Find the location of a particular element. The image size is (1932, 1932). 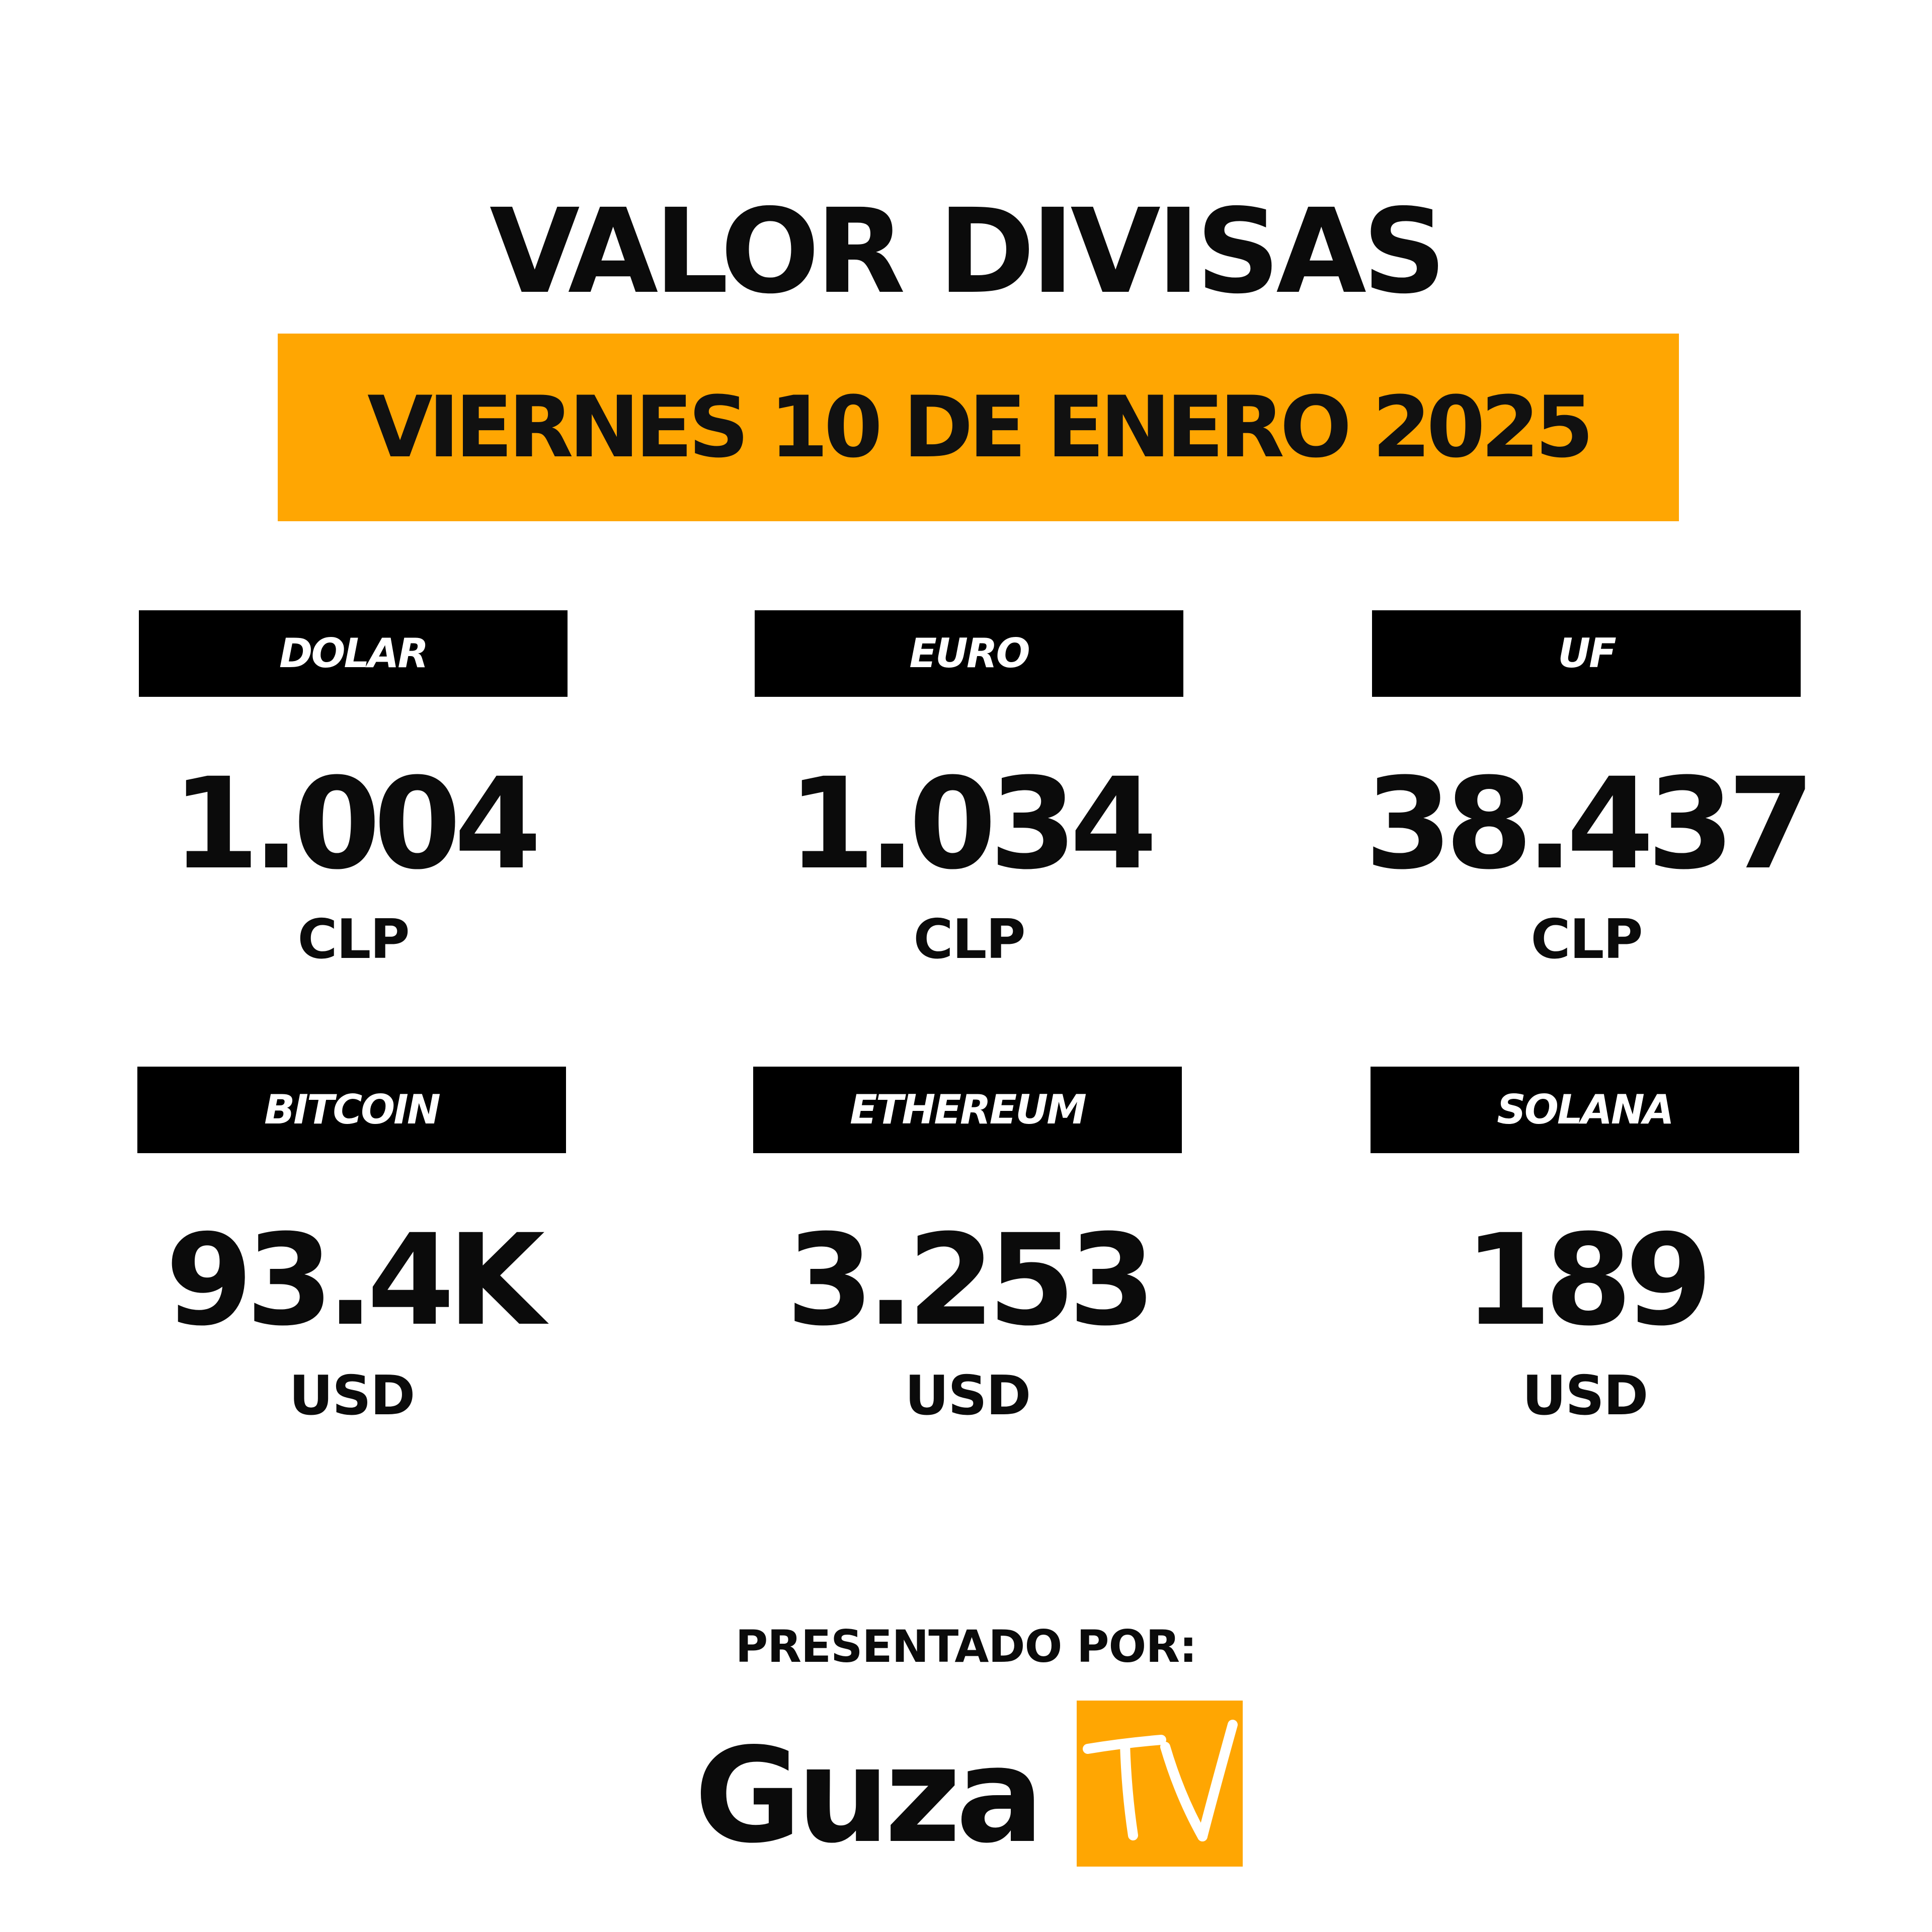

rate-card-ethereum: ETHEREUM 3.253 USD is located at coordinates (967, 1258).